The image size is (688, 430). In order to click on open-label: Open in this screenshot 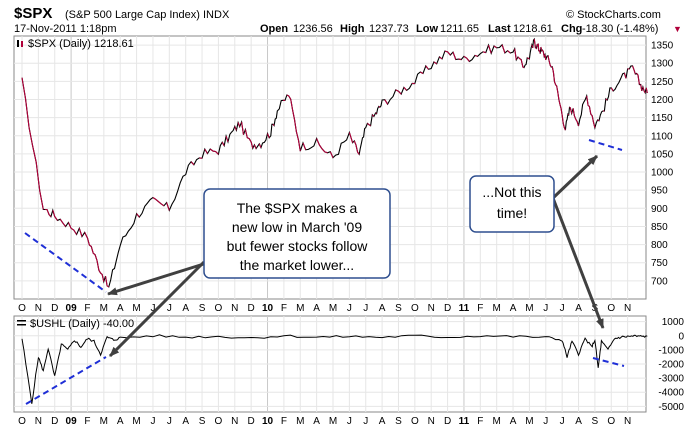, I will do `click(274, 29)`.